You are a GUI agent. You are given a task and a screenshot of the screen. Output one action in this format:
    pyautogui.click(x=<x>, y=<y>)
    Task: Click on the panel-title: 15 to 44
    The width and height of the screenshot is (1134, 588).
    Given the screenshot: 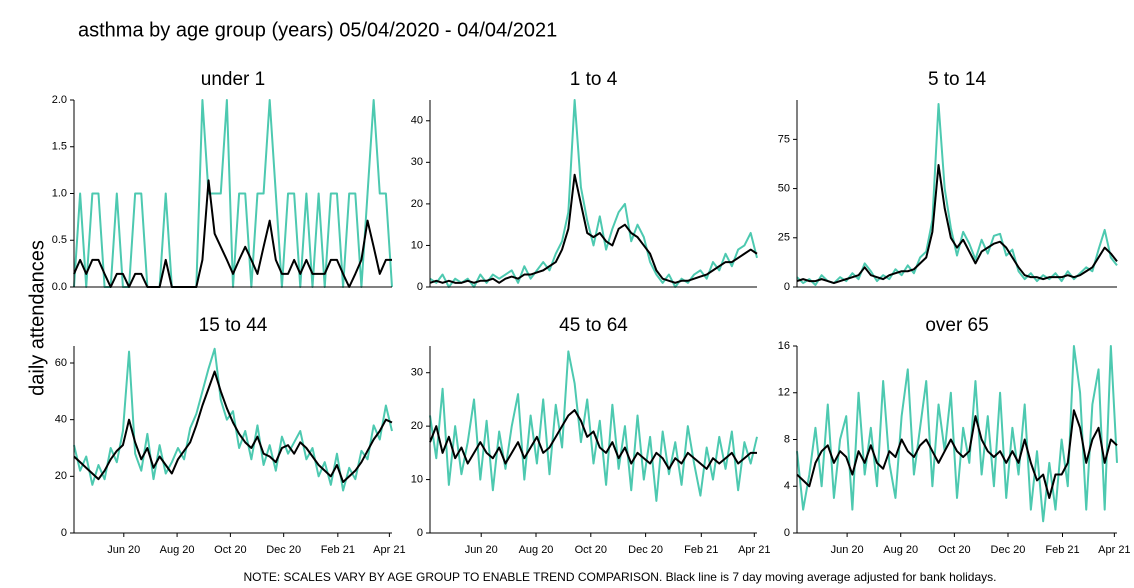 What is the action you would take?
    pyautogui.click(x=233, y=325)
    